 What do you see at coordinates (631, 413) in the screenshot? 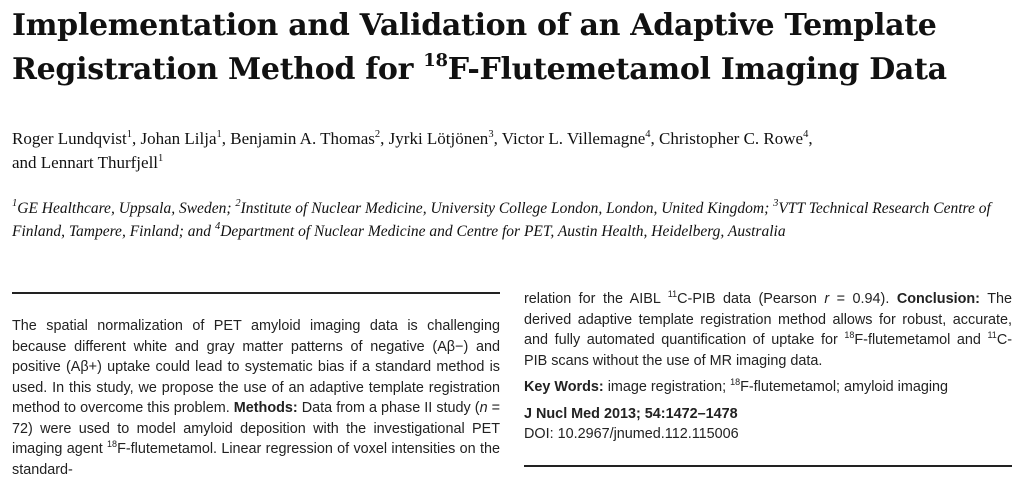
I see `journal-citation: J Nucl Med 2013; 54:1472–1478` at bounding box center [631, 413].